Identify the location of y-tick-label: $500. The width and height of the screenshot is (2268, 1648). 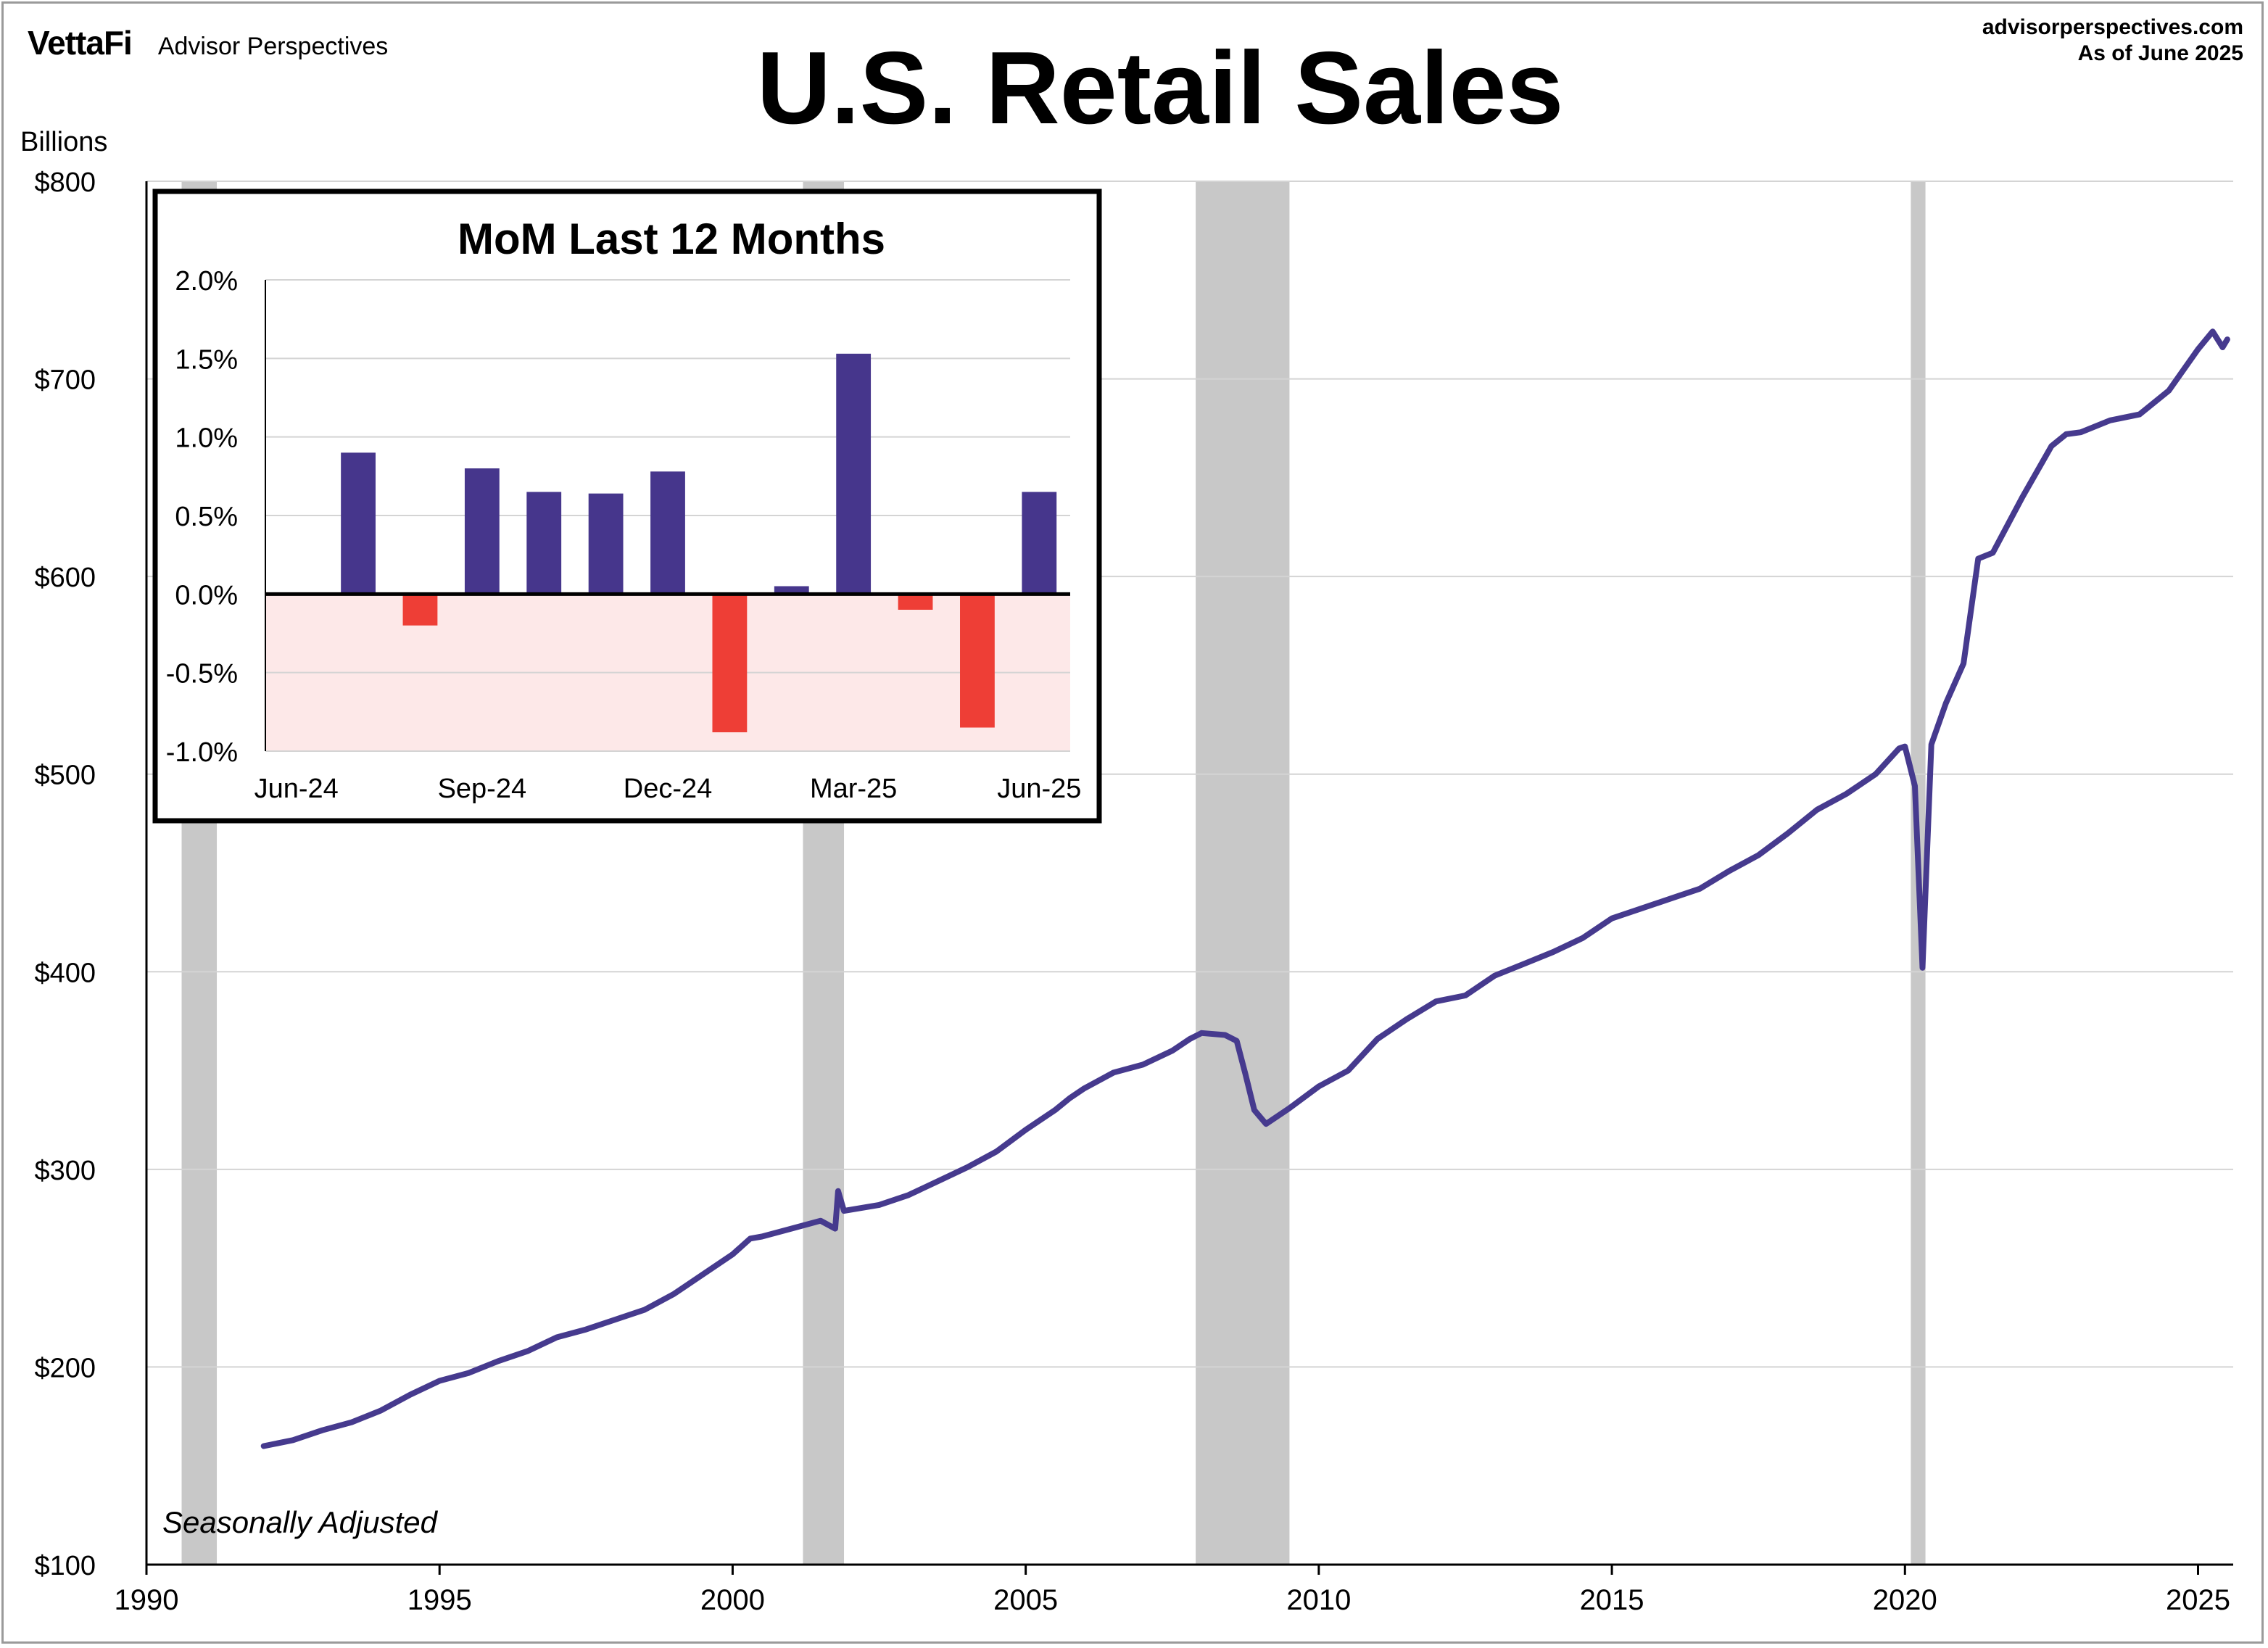
(65, 776).